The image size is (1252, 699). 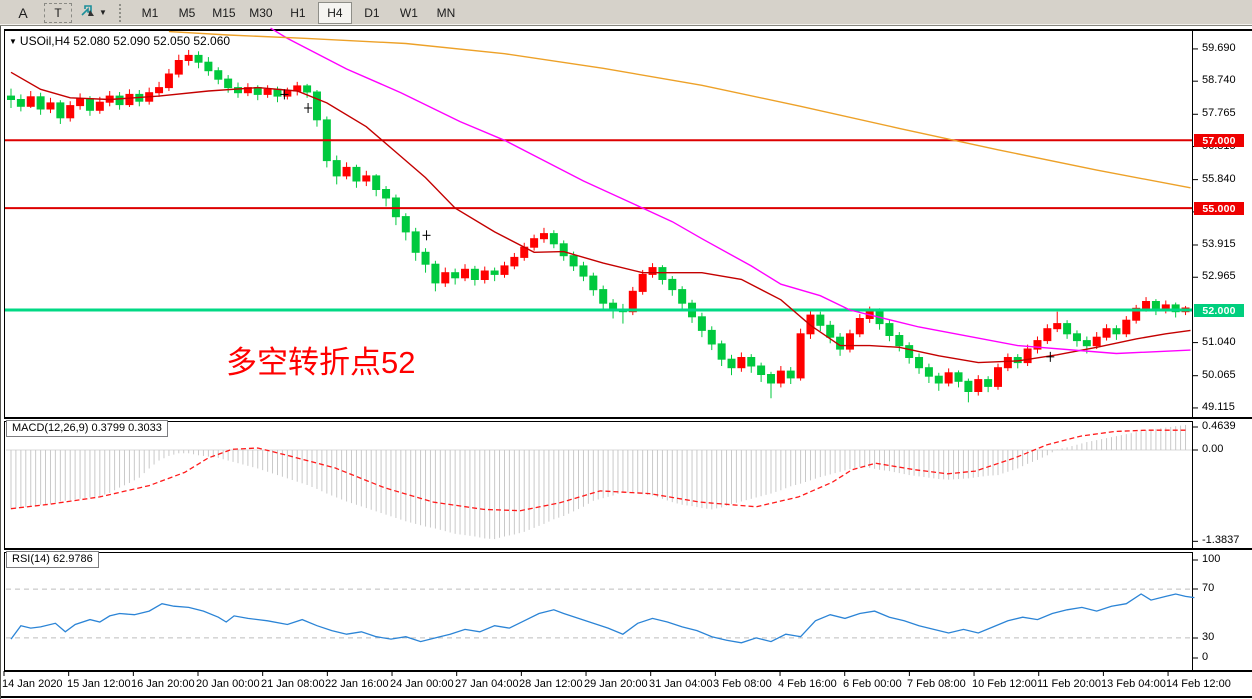 What do you see at coordinates (163, 684) in the screenshot?
I see `time-label: 16 Jan 20:00` at bounding box center [163, 684].